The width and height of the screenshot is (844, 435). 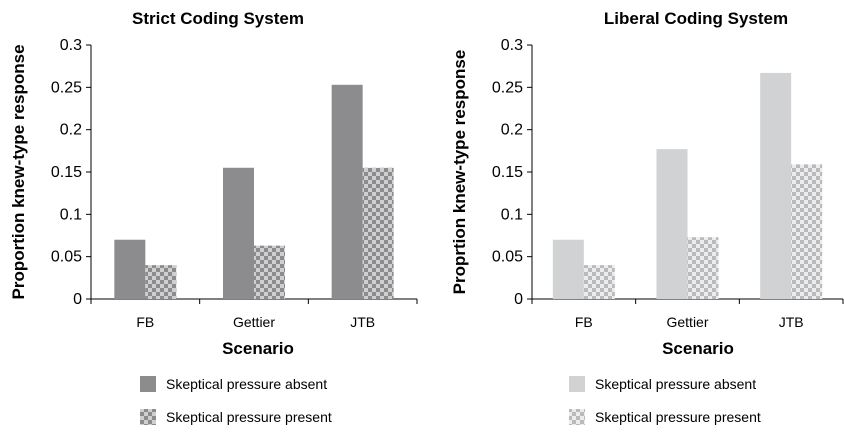 I want to click on chart-title: Liberal Coding System, so click(x=696, y=18).